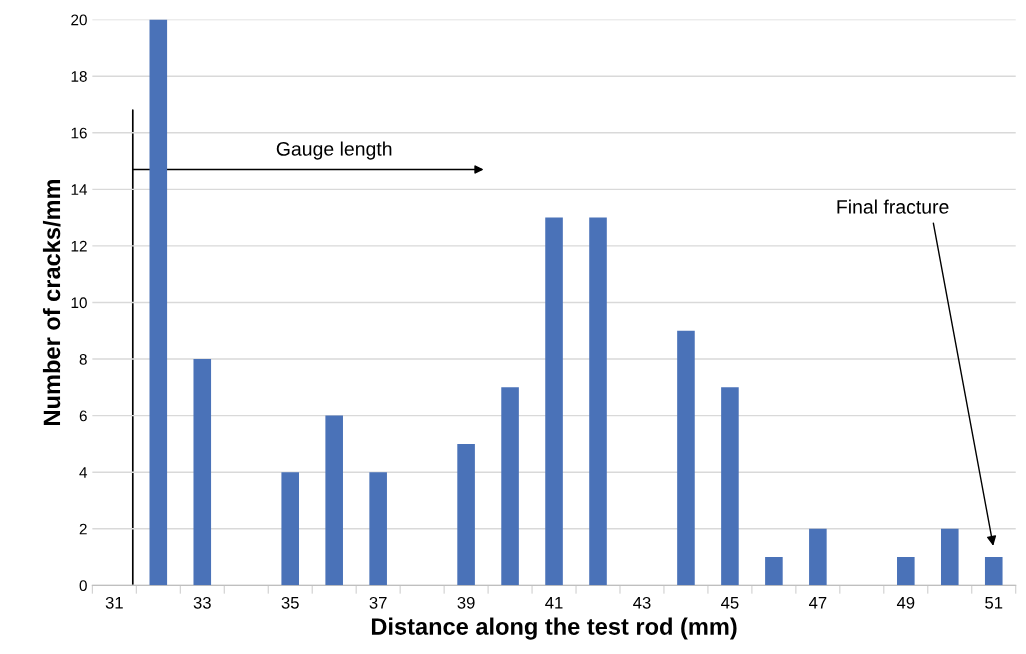 The image size is (1026, 654). Describe the element at coordinates (83, 416) in the screenshot. I see `y-tick-label: 6` at that location.